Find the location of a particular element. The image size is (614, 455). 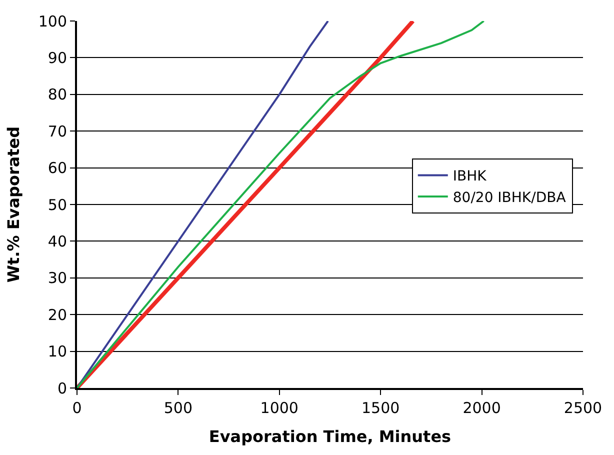

y-tick-label: 80 is located at coordinates (57, 95).